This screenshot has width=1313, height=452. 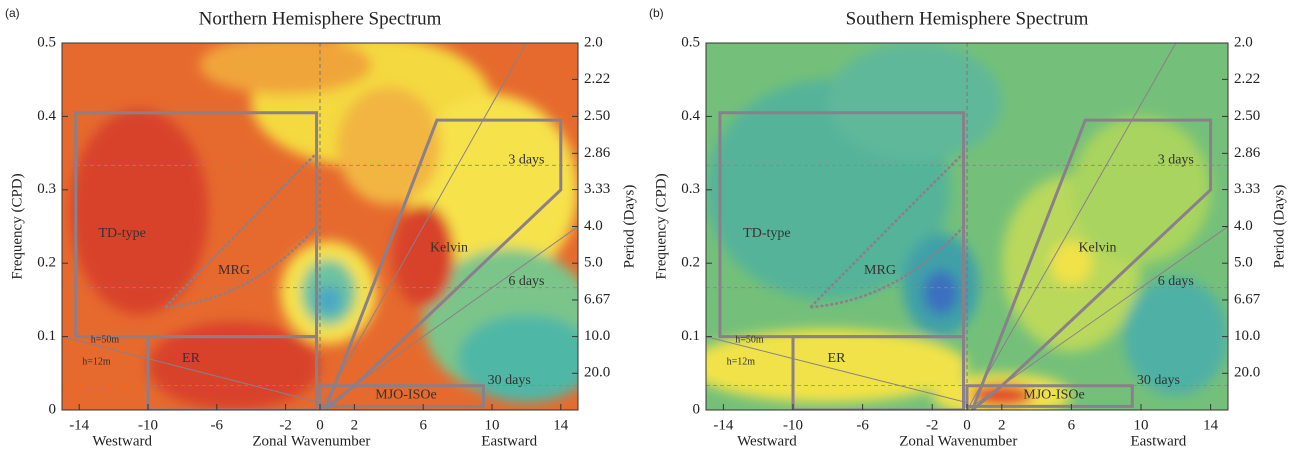 What do you see at coordinates (12, 13) in the screenshot?
I see `panel-label: (a)` at bounding box center [12, 13].